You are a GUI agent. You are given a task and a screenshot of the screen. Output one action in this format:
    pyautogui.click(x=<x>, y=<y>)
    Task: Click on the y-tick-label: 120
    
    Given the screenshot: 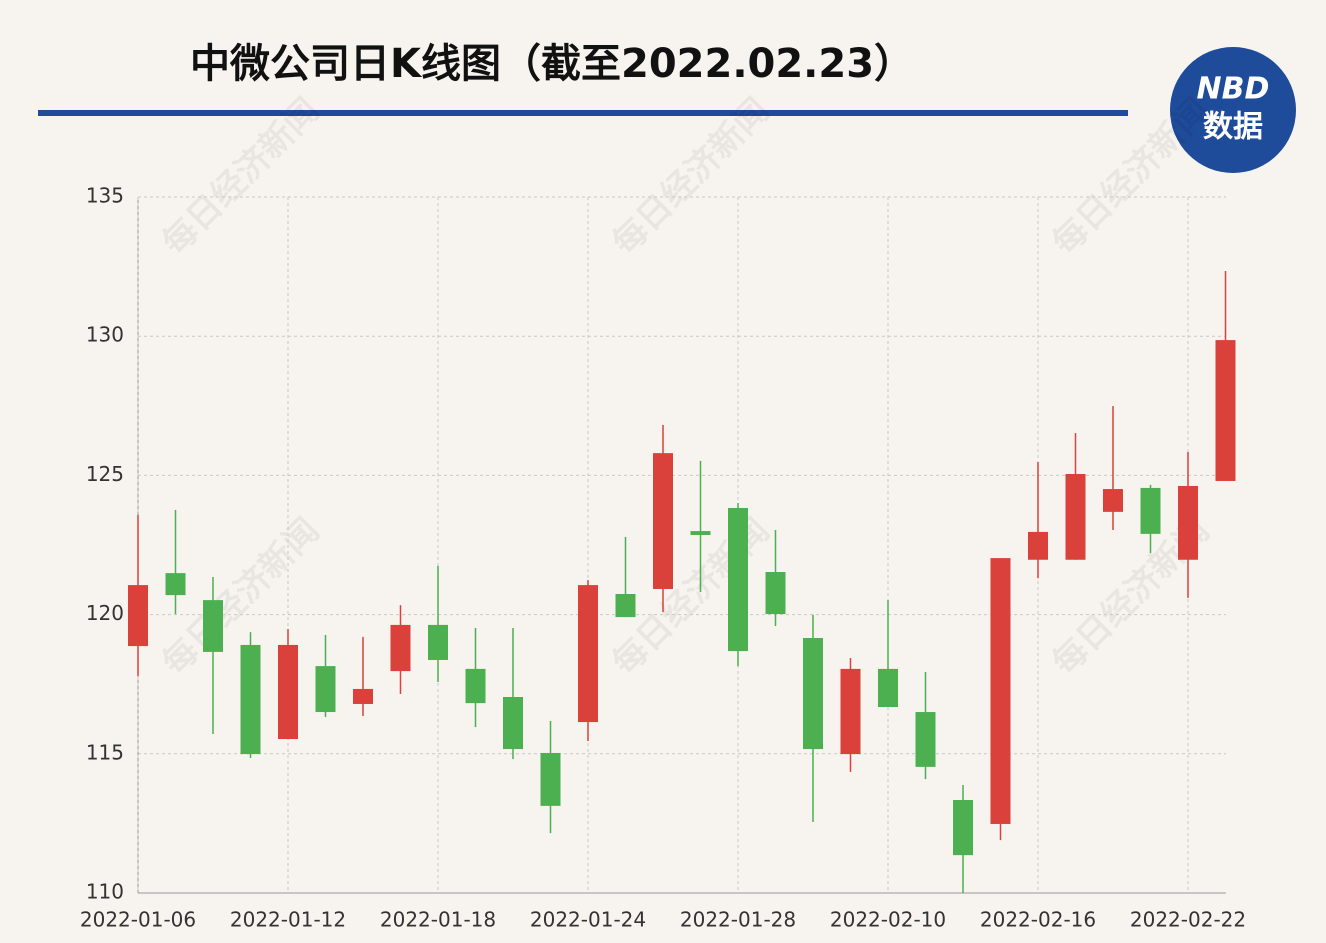 What is the action you would take?
    pyautogui.click(x=105, y=613)
    